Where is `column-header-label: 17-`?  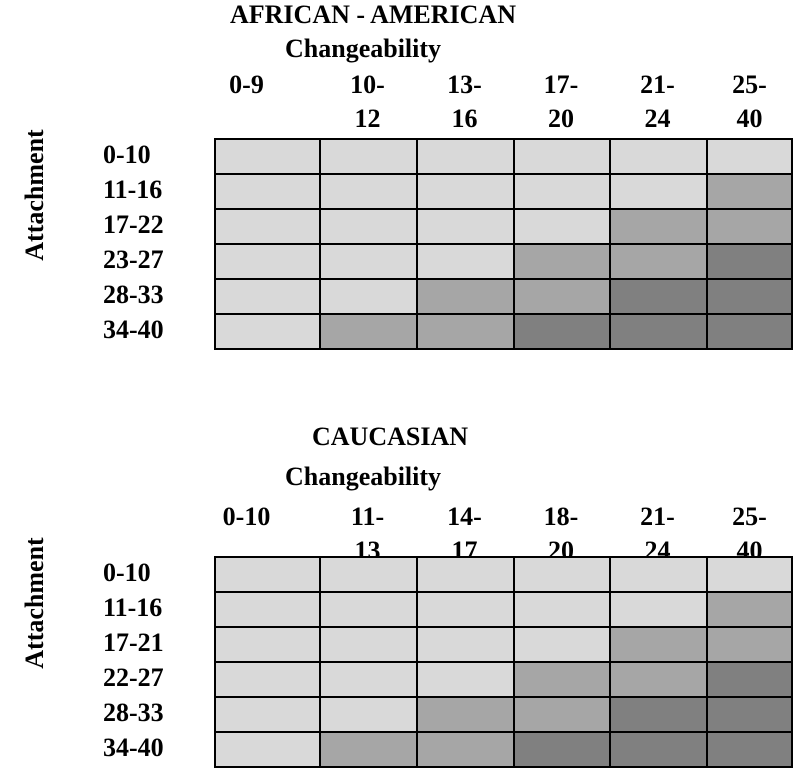 column-header-label: 17- is located at coordinates (561, 84).